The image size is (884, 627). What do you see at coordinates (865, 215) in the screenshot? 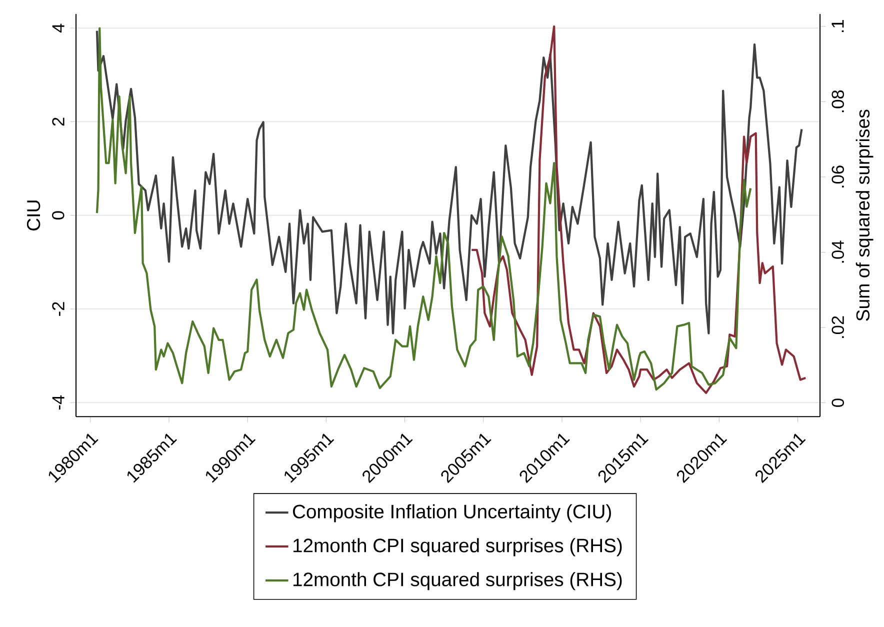
I see `y2-axis-title: Sum of squared surprises` at bounding box center [865, 215].